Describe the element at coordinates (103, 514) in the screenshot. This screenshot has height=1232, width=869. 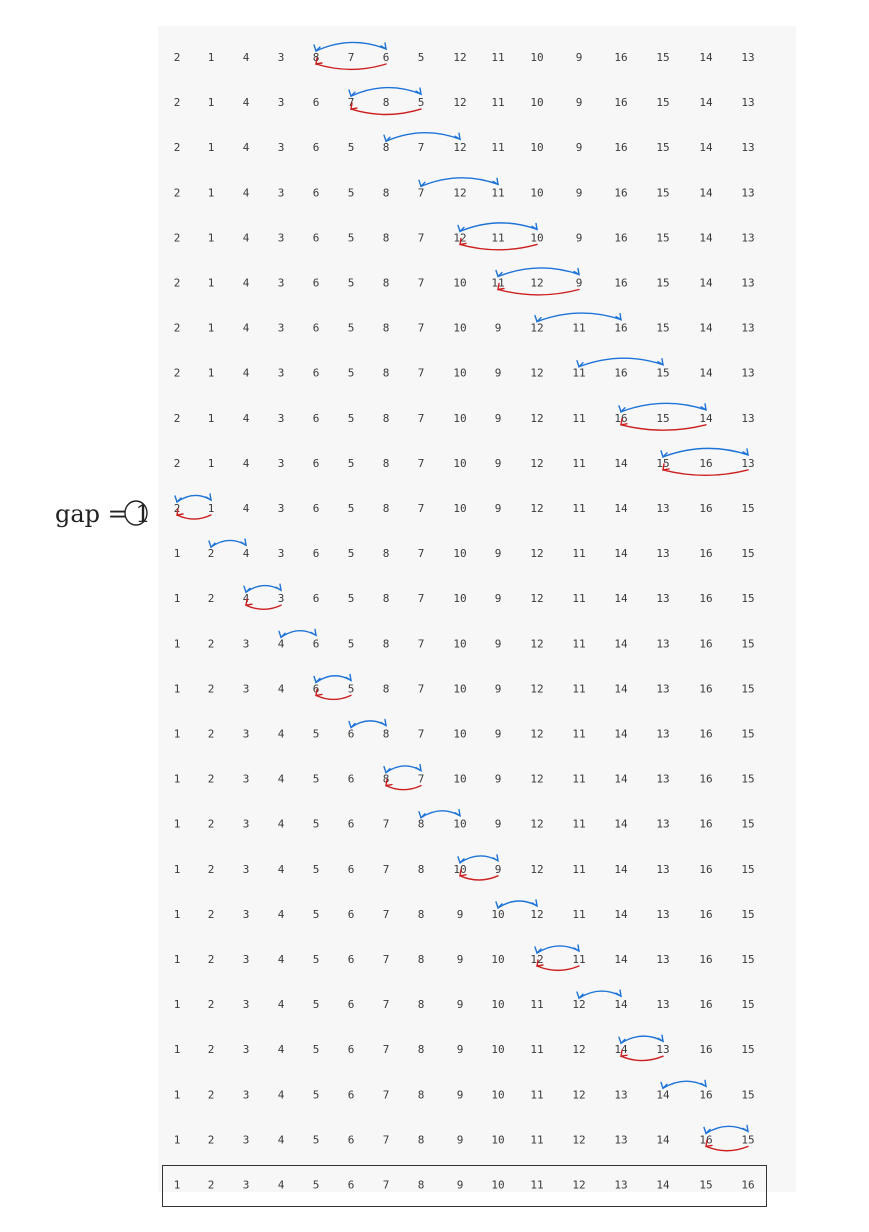
I see `gap-note: gap = 1` at that location.